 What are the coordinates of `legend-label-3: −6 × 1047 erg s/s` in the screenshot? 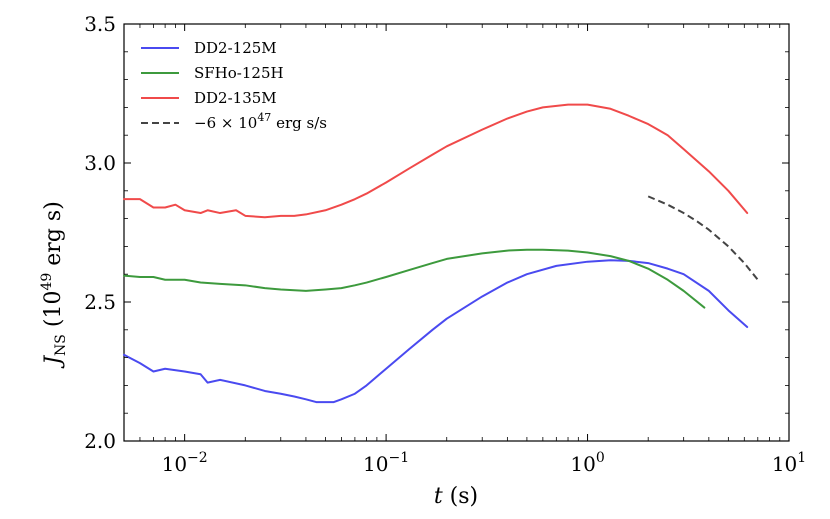 It's located at (260, 121).